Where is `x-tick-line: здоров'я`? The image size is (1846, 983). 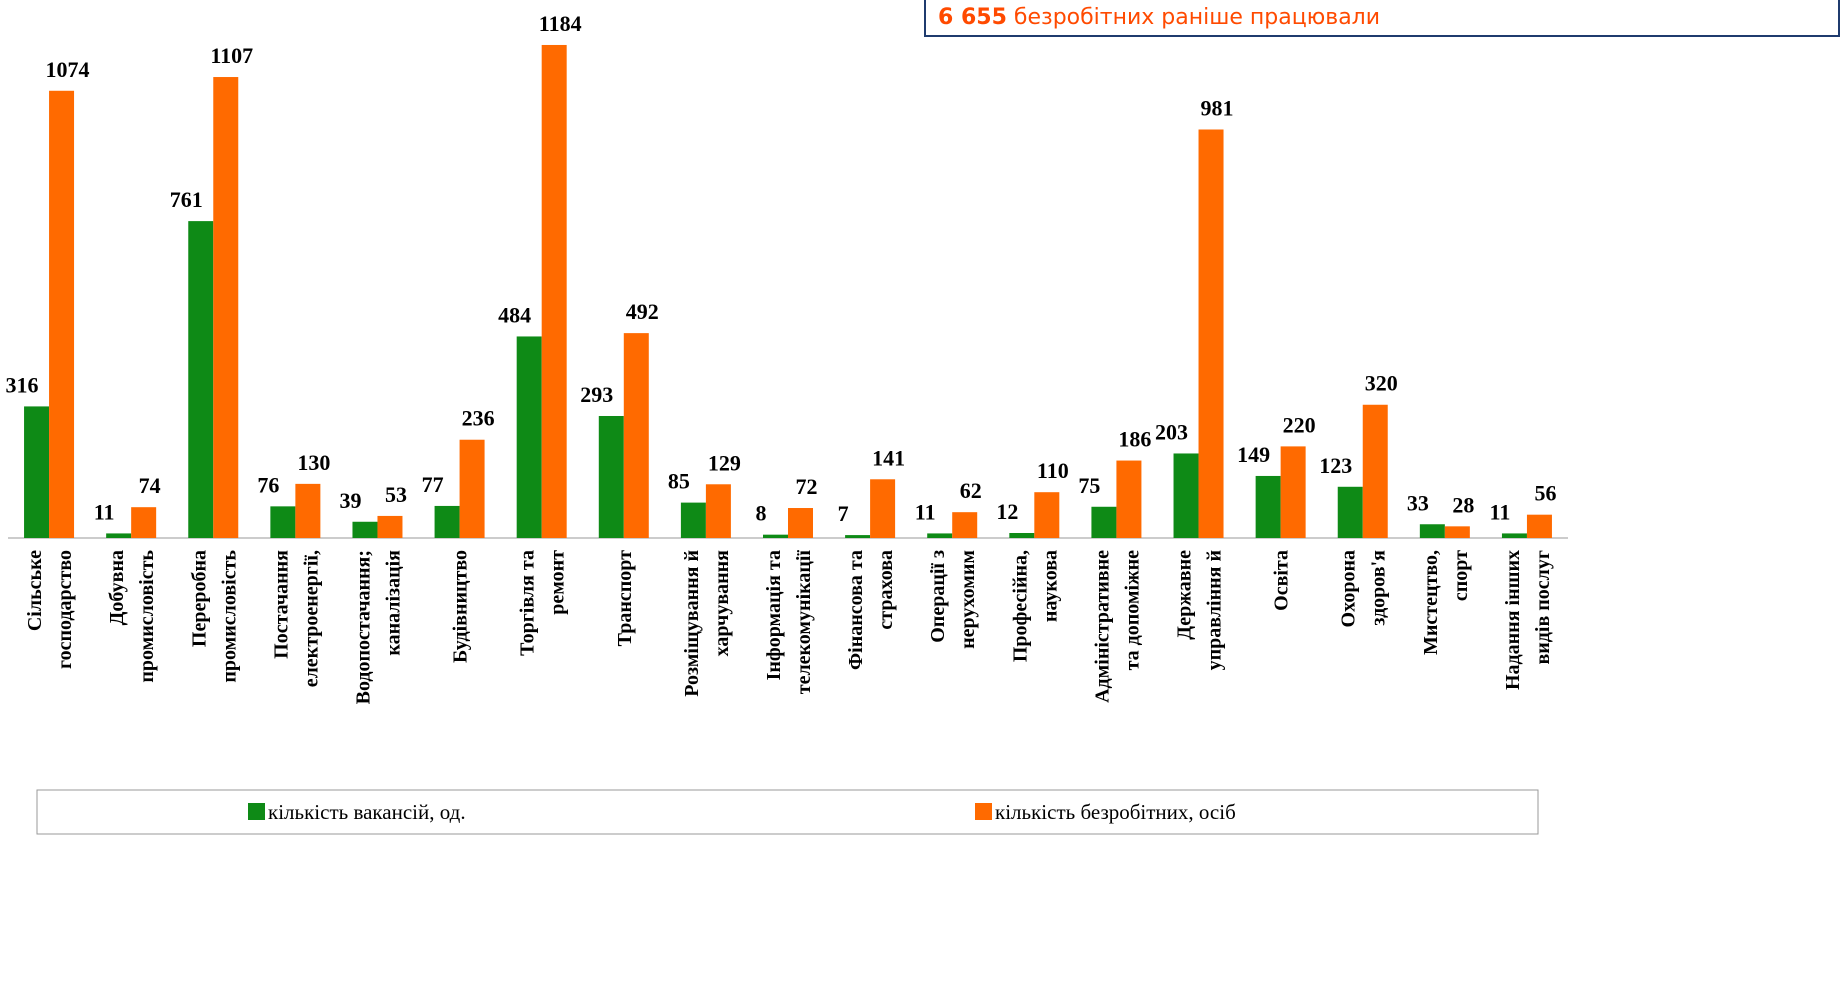
x-tick-line: здоров'я is located at coordinates (1379, 588).